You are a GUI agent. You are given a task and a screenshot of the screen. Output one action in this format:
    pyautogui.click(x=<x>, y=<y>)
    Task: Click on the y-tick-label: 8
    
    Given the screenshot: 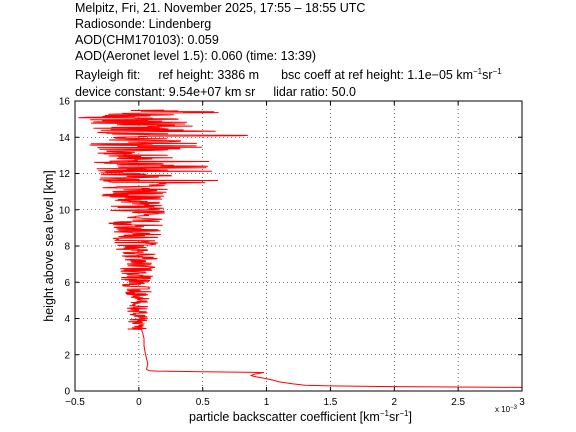 What is the action you would take?
    pyautogui.click(x=67, y=247)
    